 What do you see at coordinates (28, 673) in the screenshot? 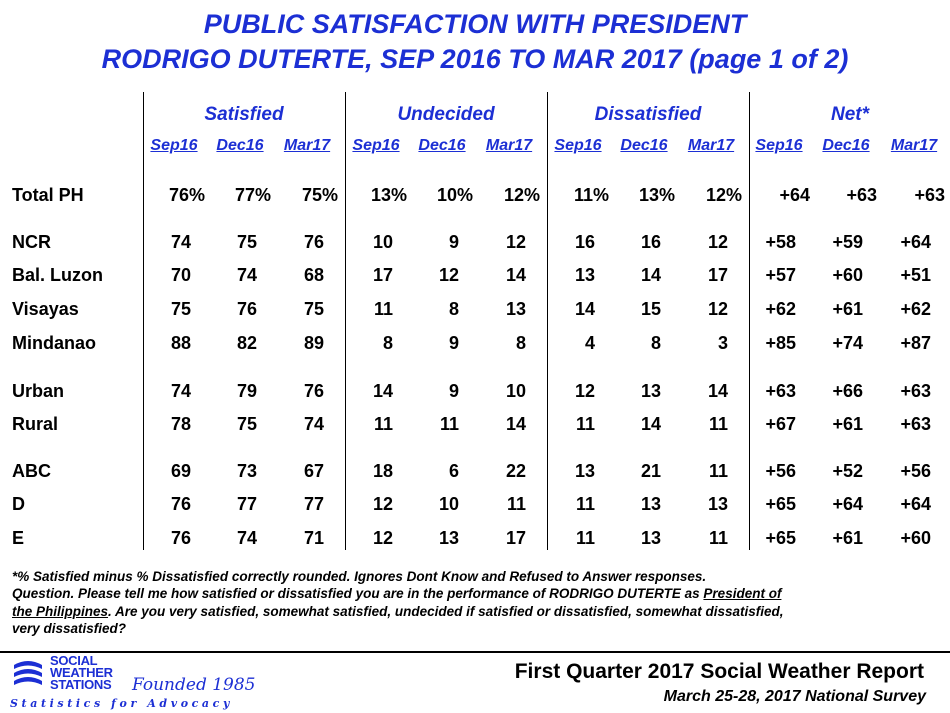
I see `sws-emblem-icon` at bounding box center [28, 673].